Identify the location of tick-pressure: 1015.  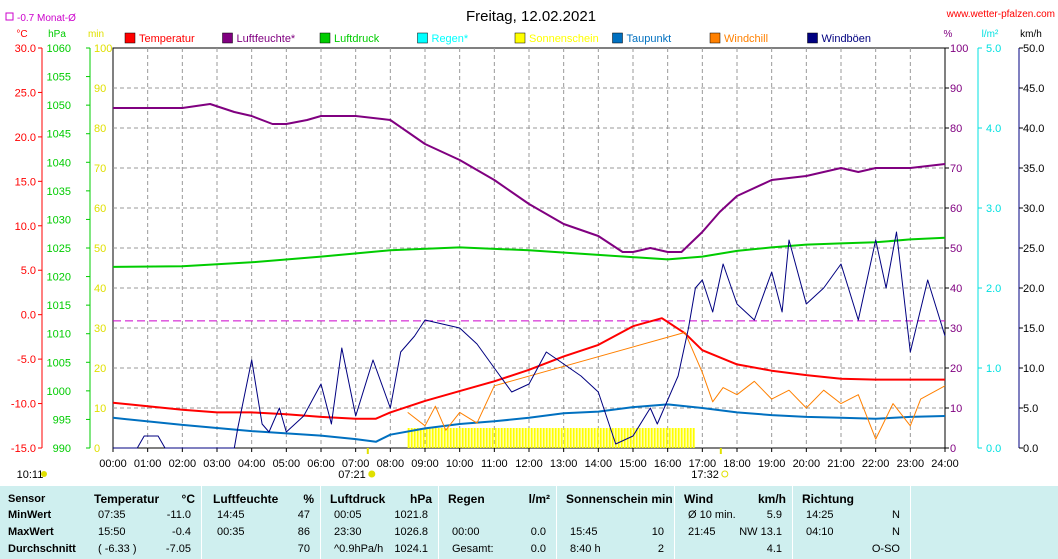
(59, 306).